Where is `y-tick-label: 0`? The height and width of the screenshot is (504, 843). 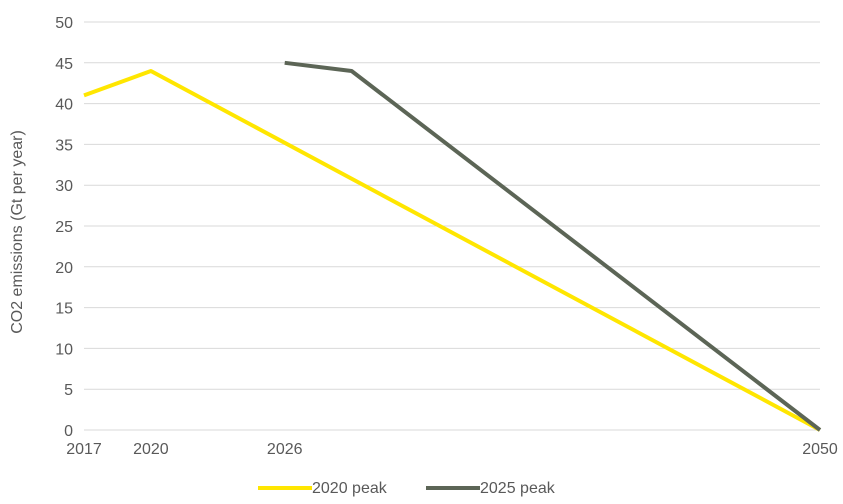 y-tick-label: 0 is located at coordinates (68, 431).